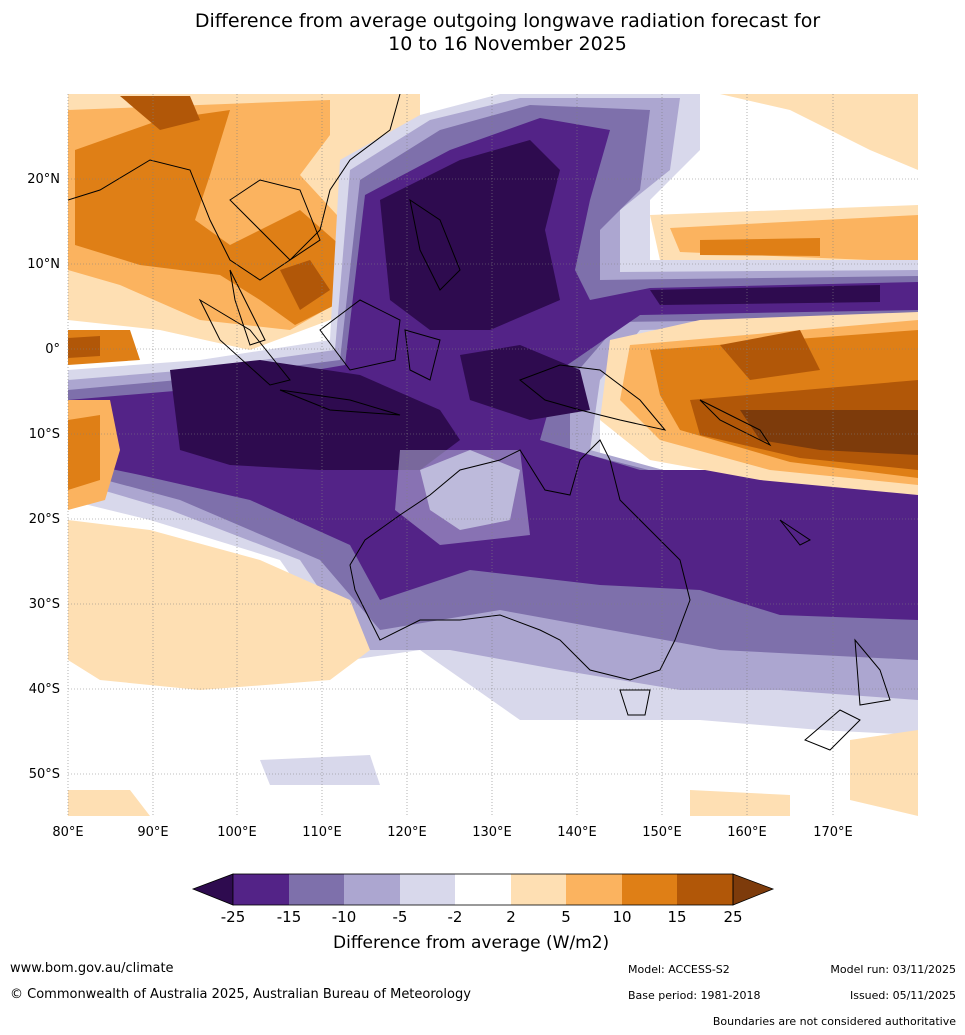  What do you see at coordinates (455, 917) in the screenshot?
I see `colorbar-tick: -2` at bounding box center [455, 917].